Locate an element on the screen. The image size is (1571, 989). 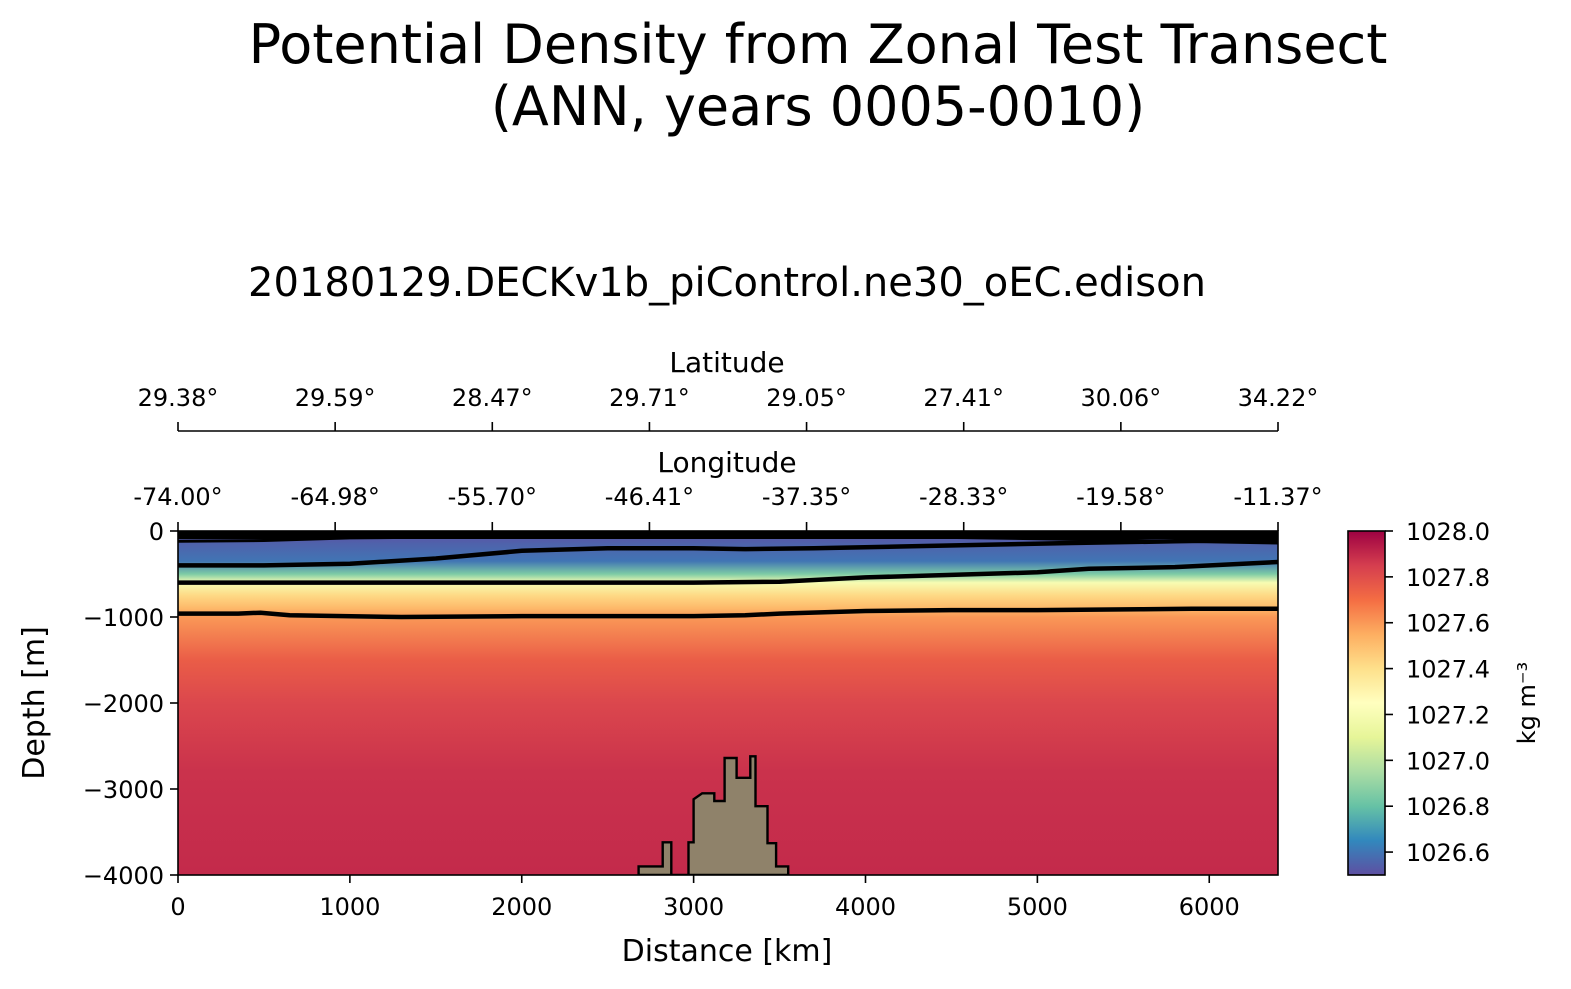
longitude-tick-label: -28.33° is located at coordinates (963, 497).